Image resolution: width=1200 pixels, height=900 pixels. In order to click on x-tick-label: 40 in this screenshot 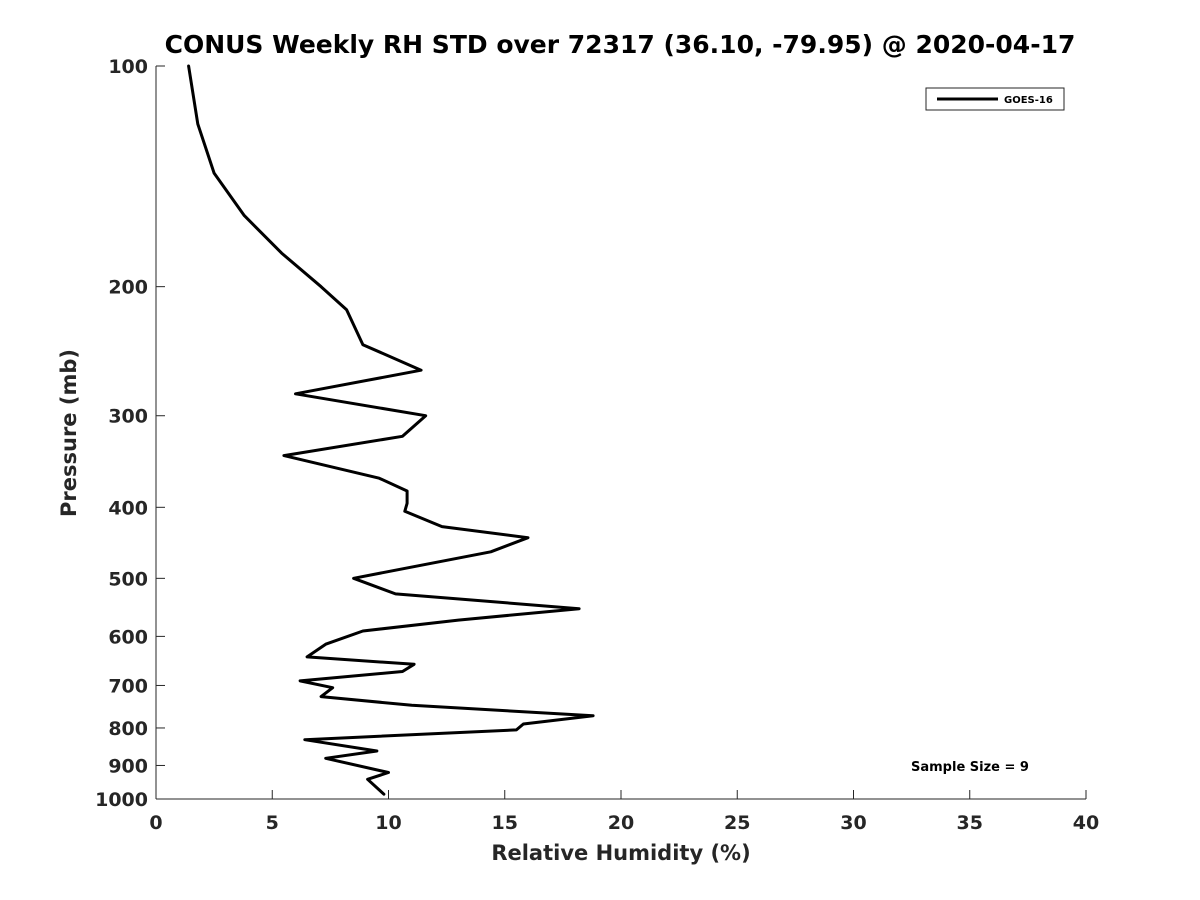, I will do `click(1086, 823)`.